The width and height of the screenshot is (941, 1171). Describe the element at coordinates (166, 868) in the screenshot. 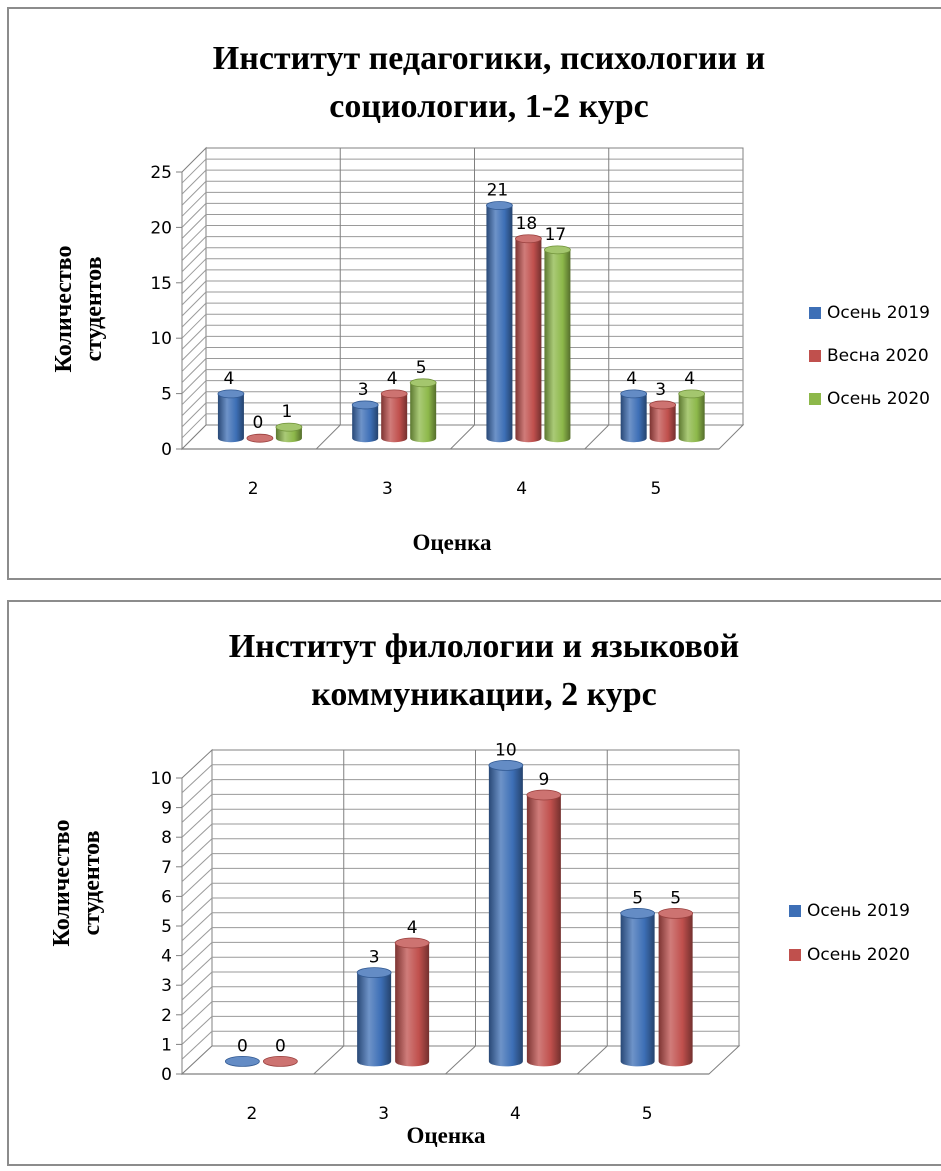

I see `y-tick-label: 7` at that location.